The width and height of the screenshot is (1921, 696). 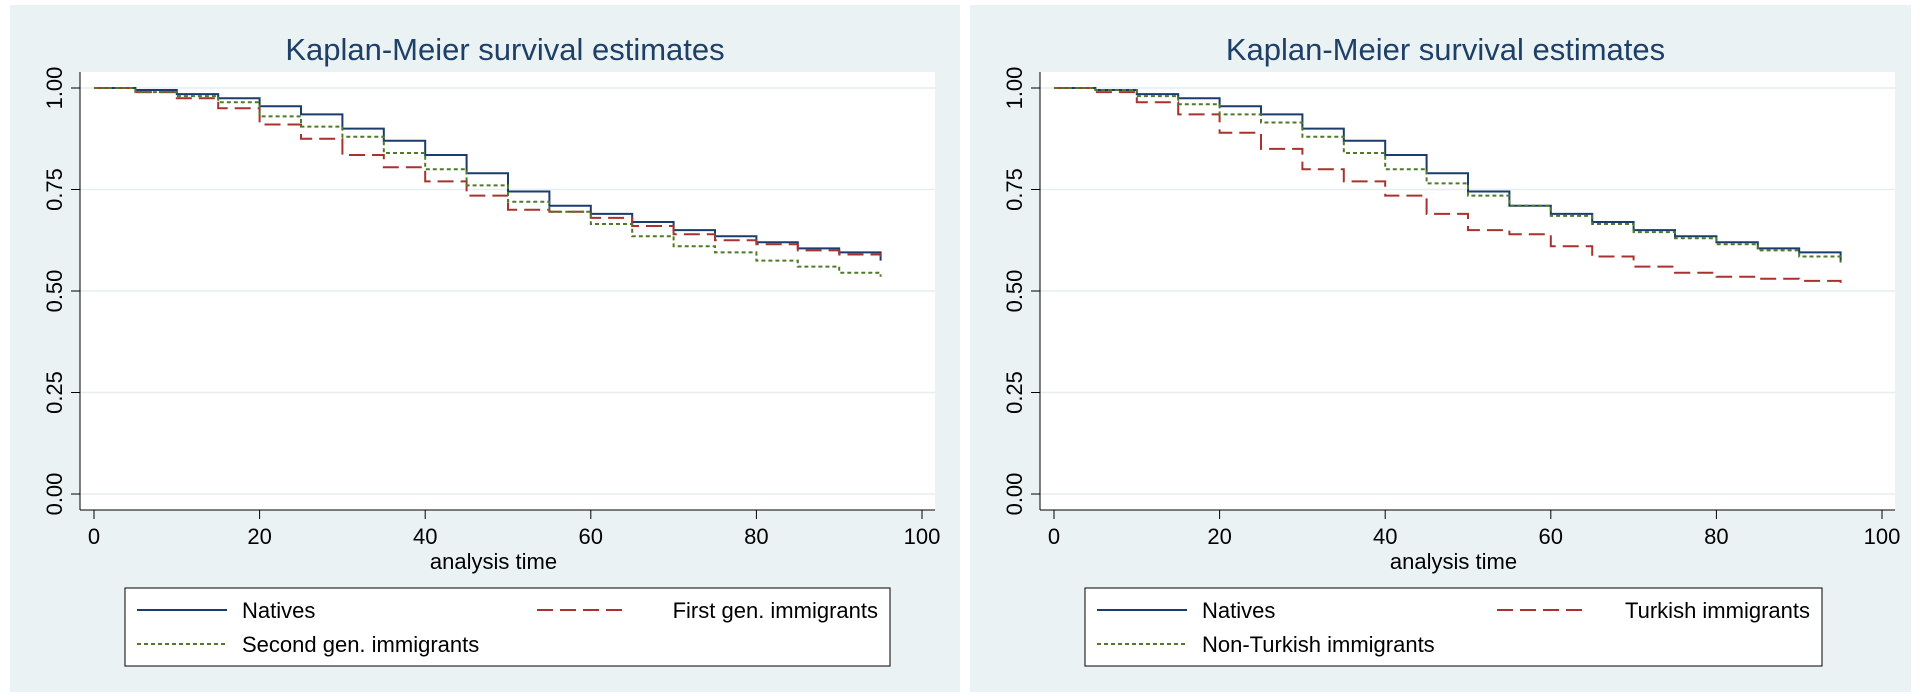 I want to click on legend-label: Turkish immigrants, so click(x=1717, y=610).